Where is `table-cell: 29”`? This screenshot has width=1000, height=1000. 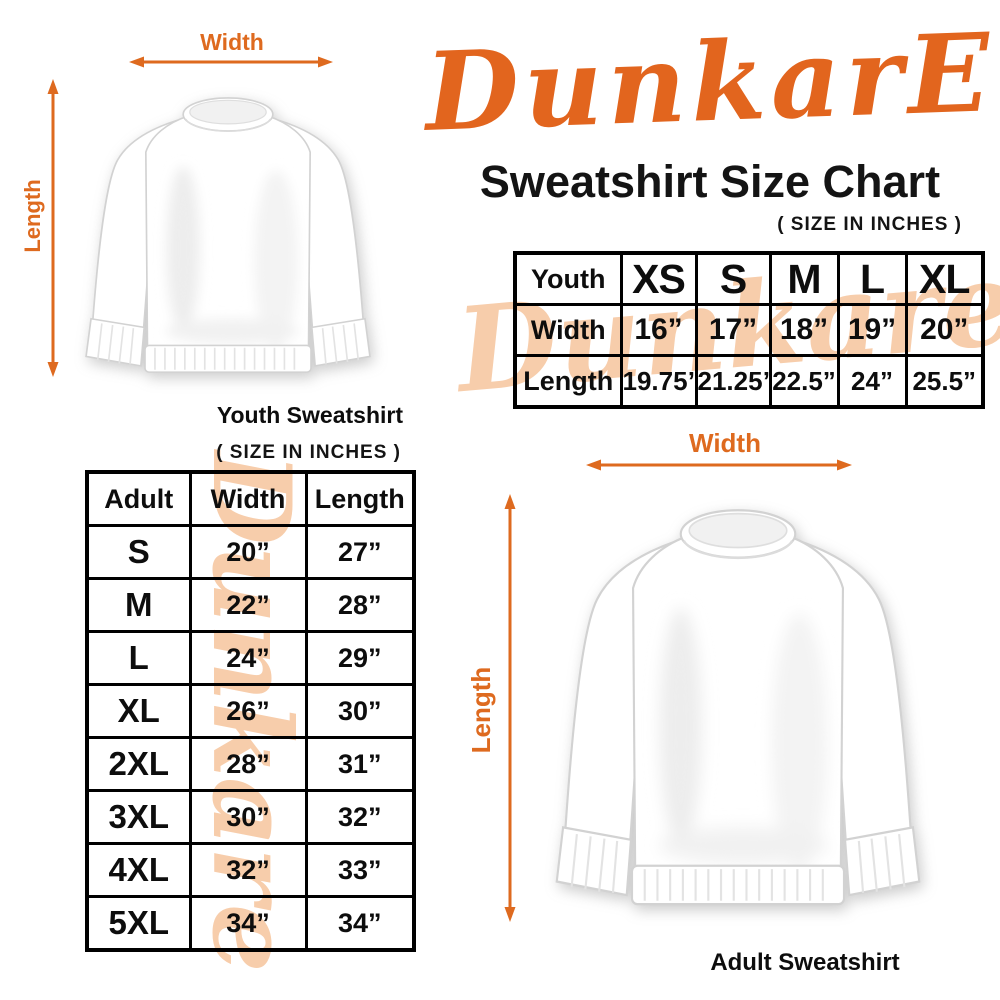 table-cell: 29” is located at coordinates (360, 658).